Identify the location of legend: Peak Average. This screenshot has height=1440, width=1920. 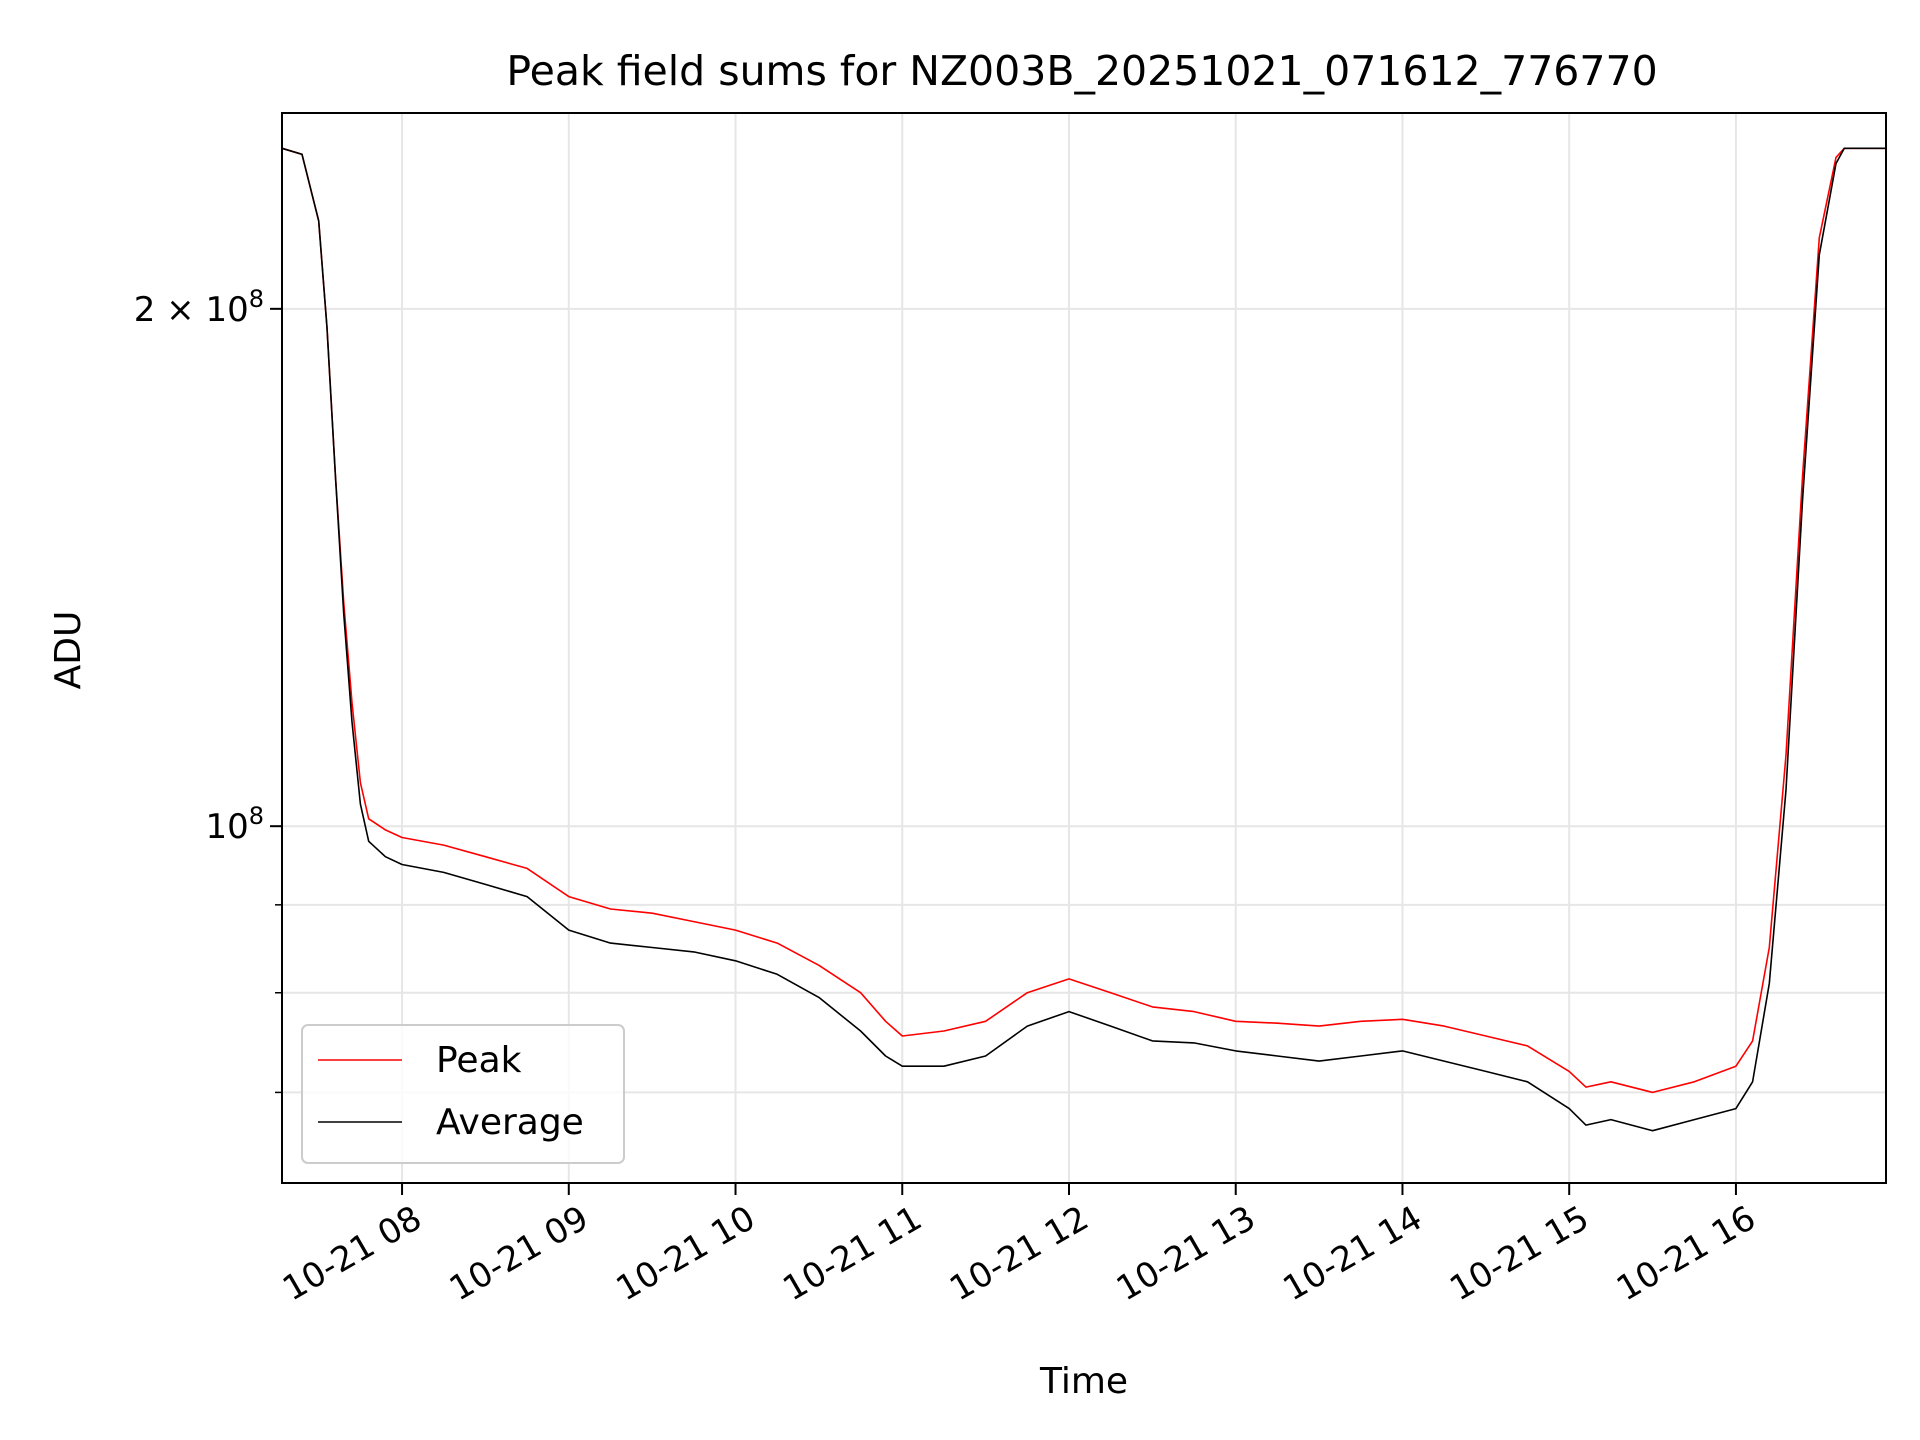
(463, 1094).